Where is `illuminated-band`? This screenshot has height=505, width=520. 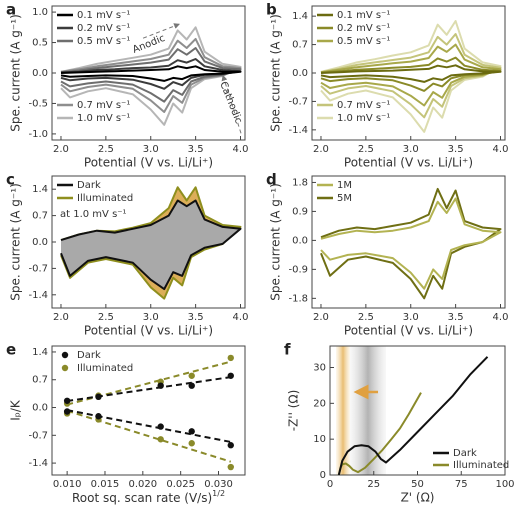
illuminated-band is located at coordinates (343, 410).